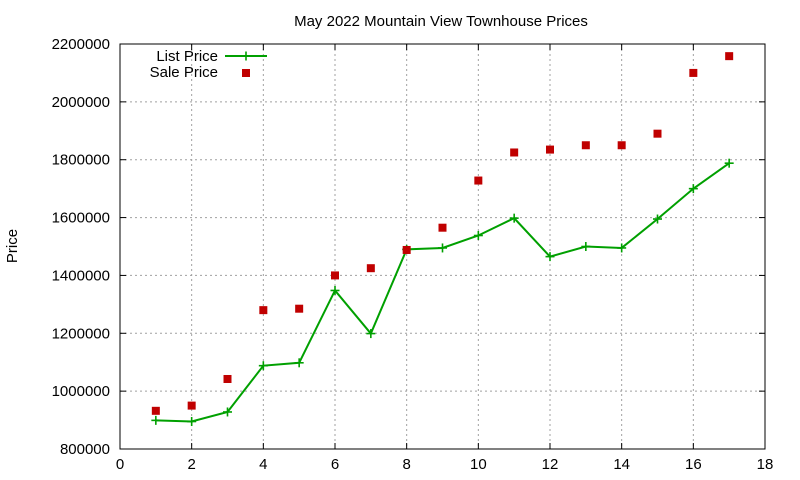 The width and height of the screenshot is (800, 480). I want to click on y-tick-label: 2000000, so click(81, 102).